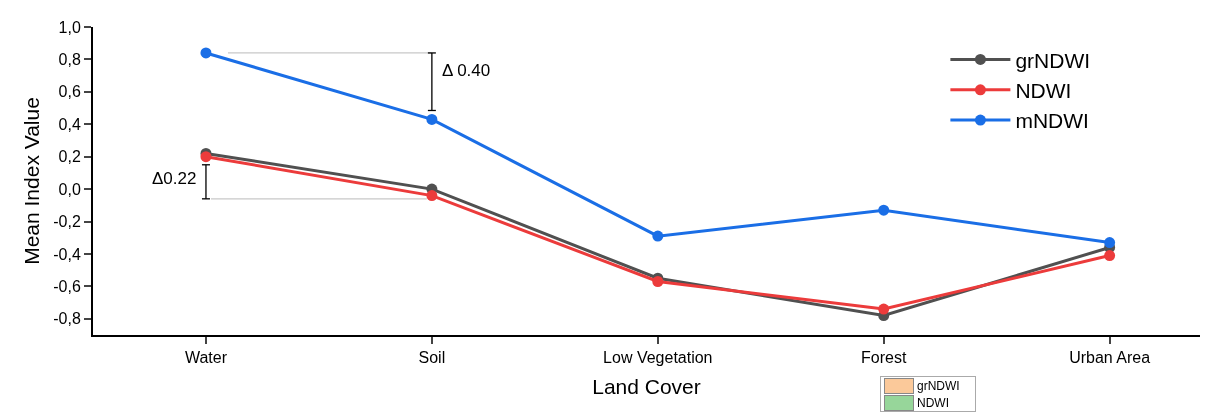  I want to click on y-tick-label: 0,6, so click(69, 92).